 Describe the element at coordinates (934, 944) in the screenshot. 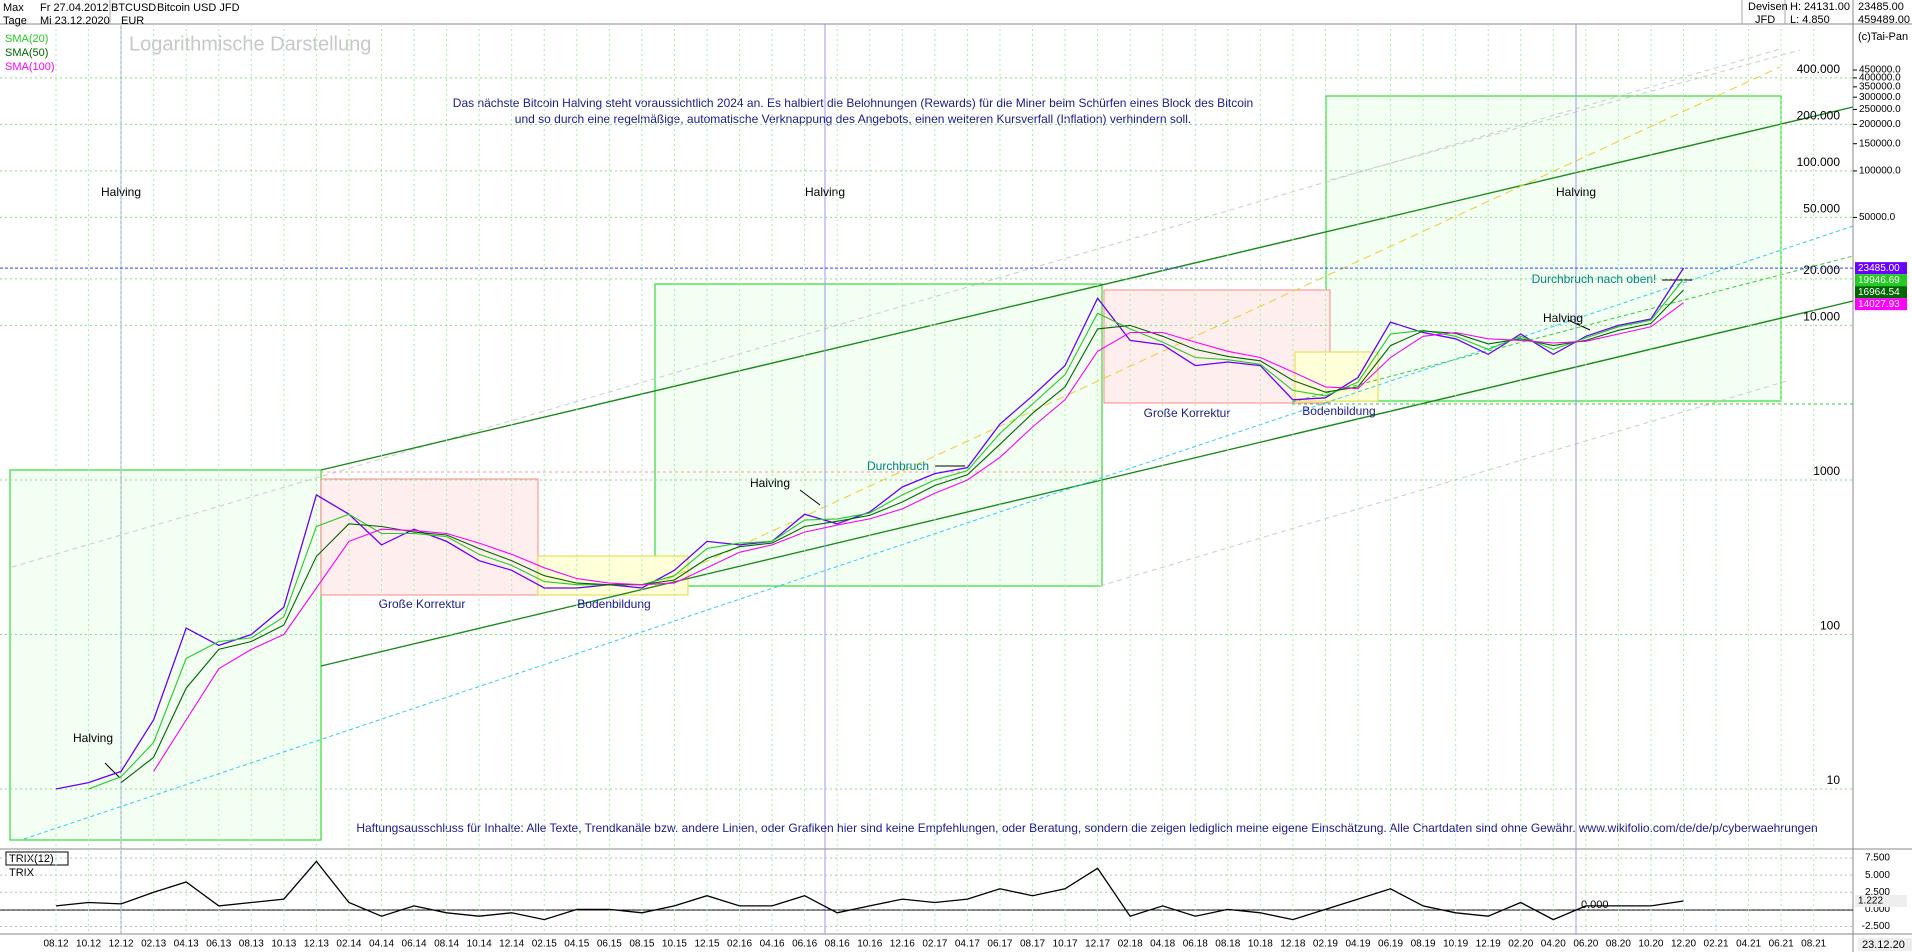

I see `x-tick-label: 02.17` at that location.